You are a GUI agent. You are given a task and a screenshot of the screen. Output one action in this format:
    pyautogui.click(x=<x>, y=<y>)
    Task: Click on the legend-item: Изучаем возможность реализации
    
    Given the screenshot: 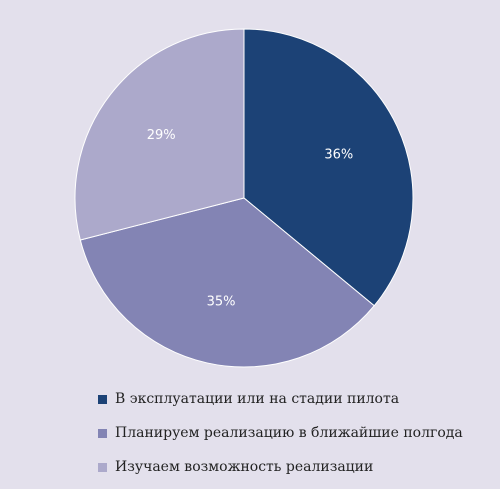 What is the action you would take?
    pyautogui.click(x=280, y=467)
    